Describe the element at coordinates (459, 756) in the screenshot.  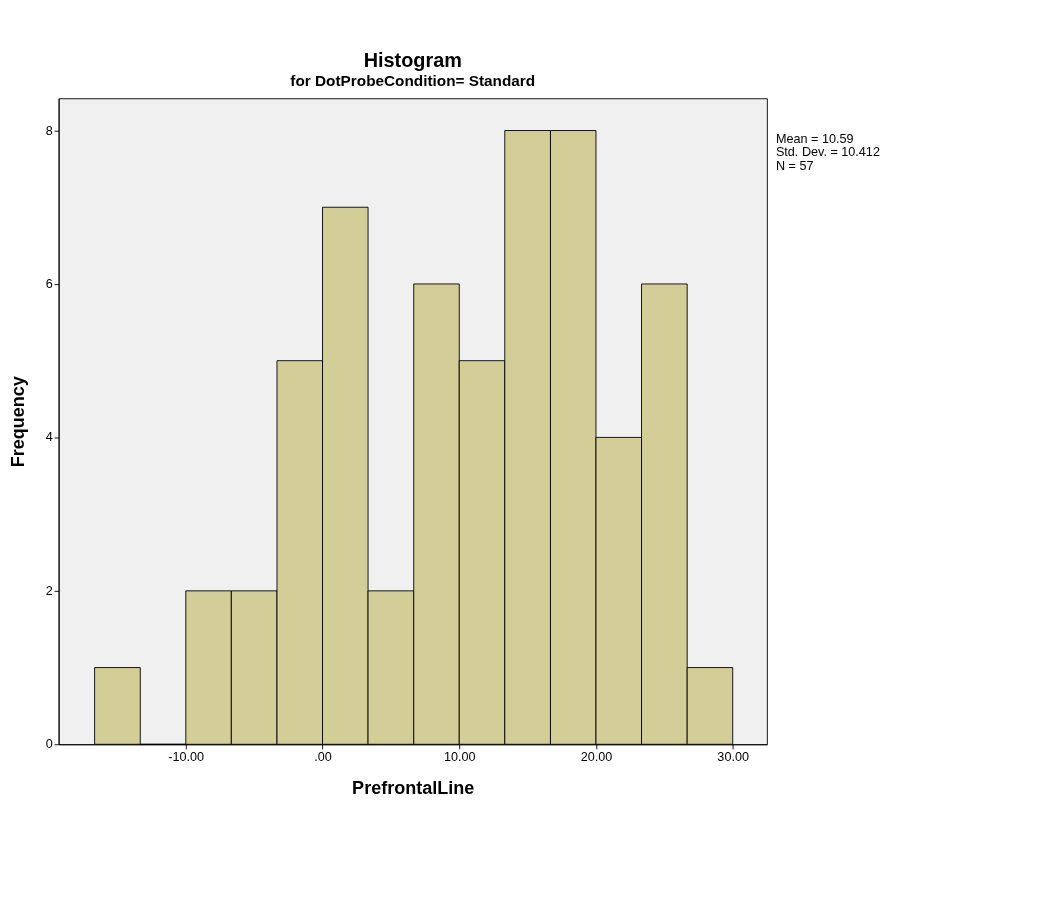
I see `x-tick-label: 10.00` at that location.